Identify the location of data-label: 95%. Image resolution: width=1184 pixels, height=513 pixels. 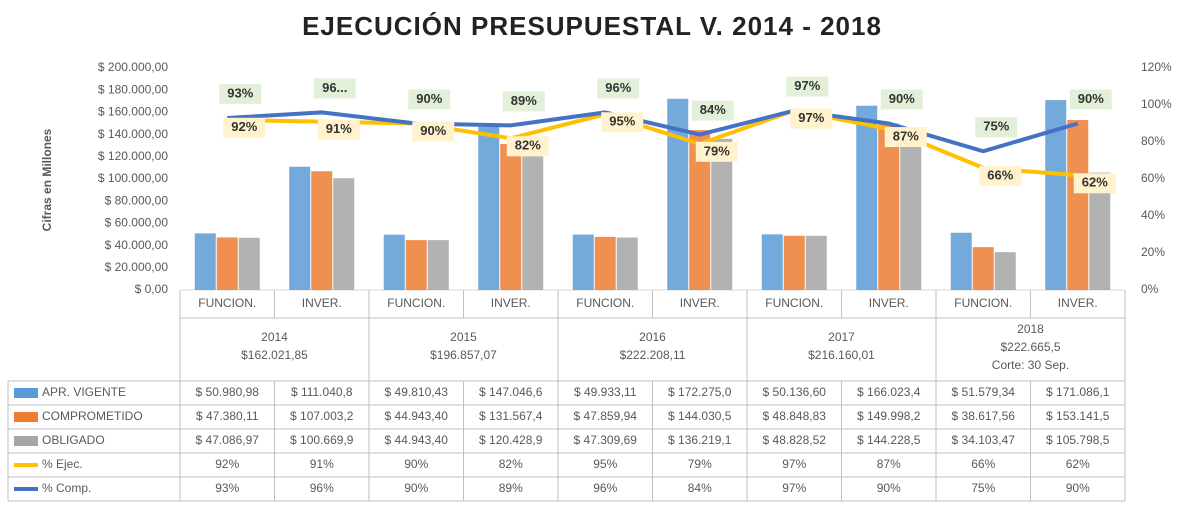
(622, 121).